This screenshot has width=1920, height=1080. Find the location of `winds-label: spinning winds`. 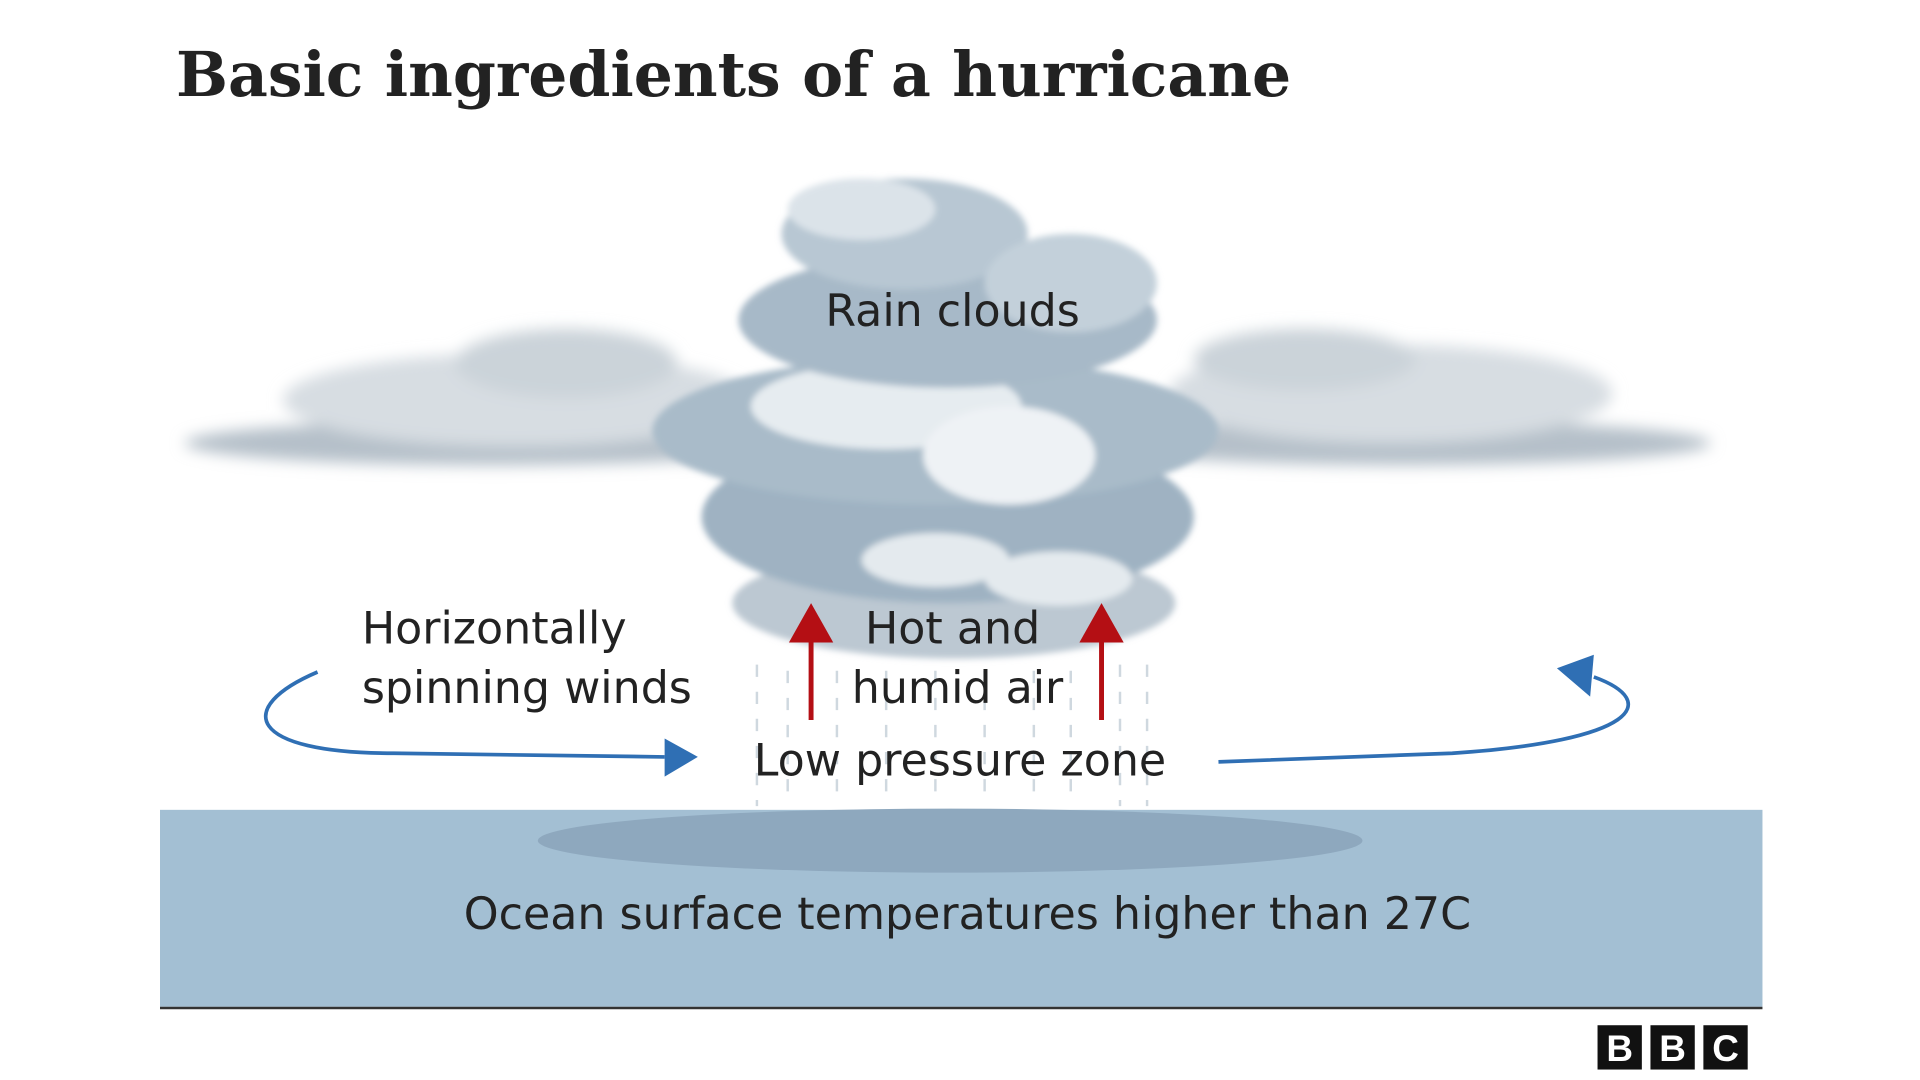

winds-label: spinning winds is located at coordinates (527, 688).